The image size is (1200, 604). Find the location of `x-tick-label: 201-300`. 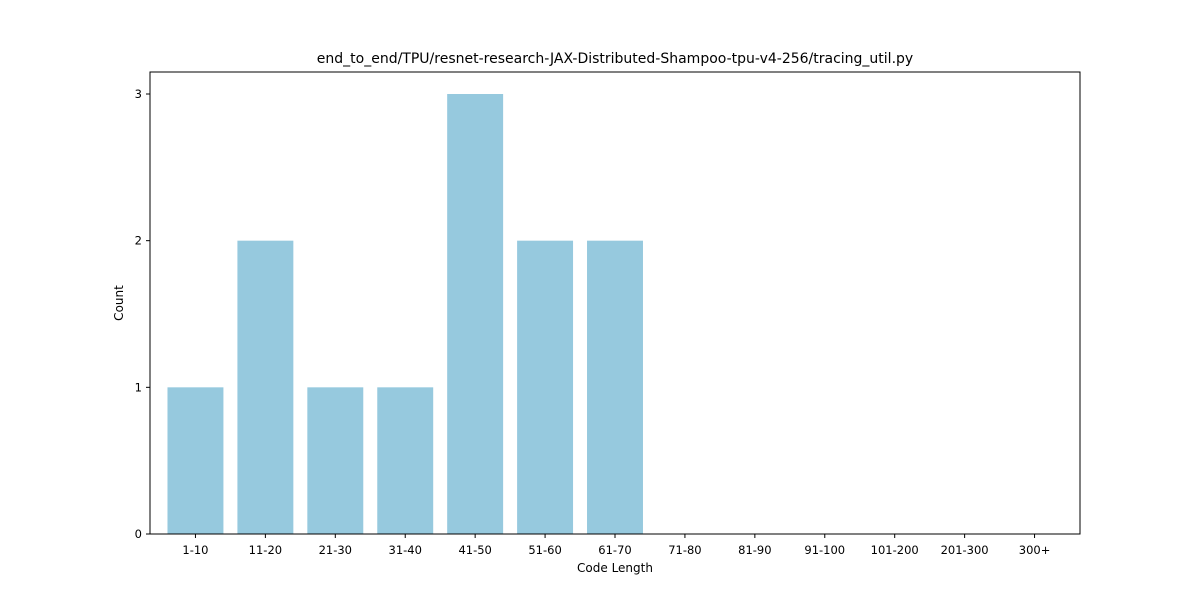

x-tick-label: 201-300 is located at coordinates (965, 550).